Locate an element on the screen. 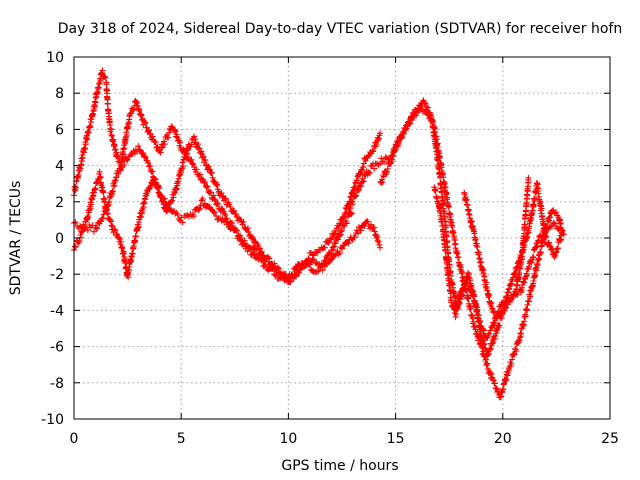 Image resolution: width=640 pixels, height=480 pixels. x-tick-labels: 0 5 10 15 20 25 is located at coordinates (344, 439).